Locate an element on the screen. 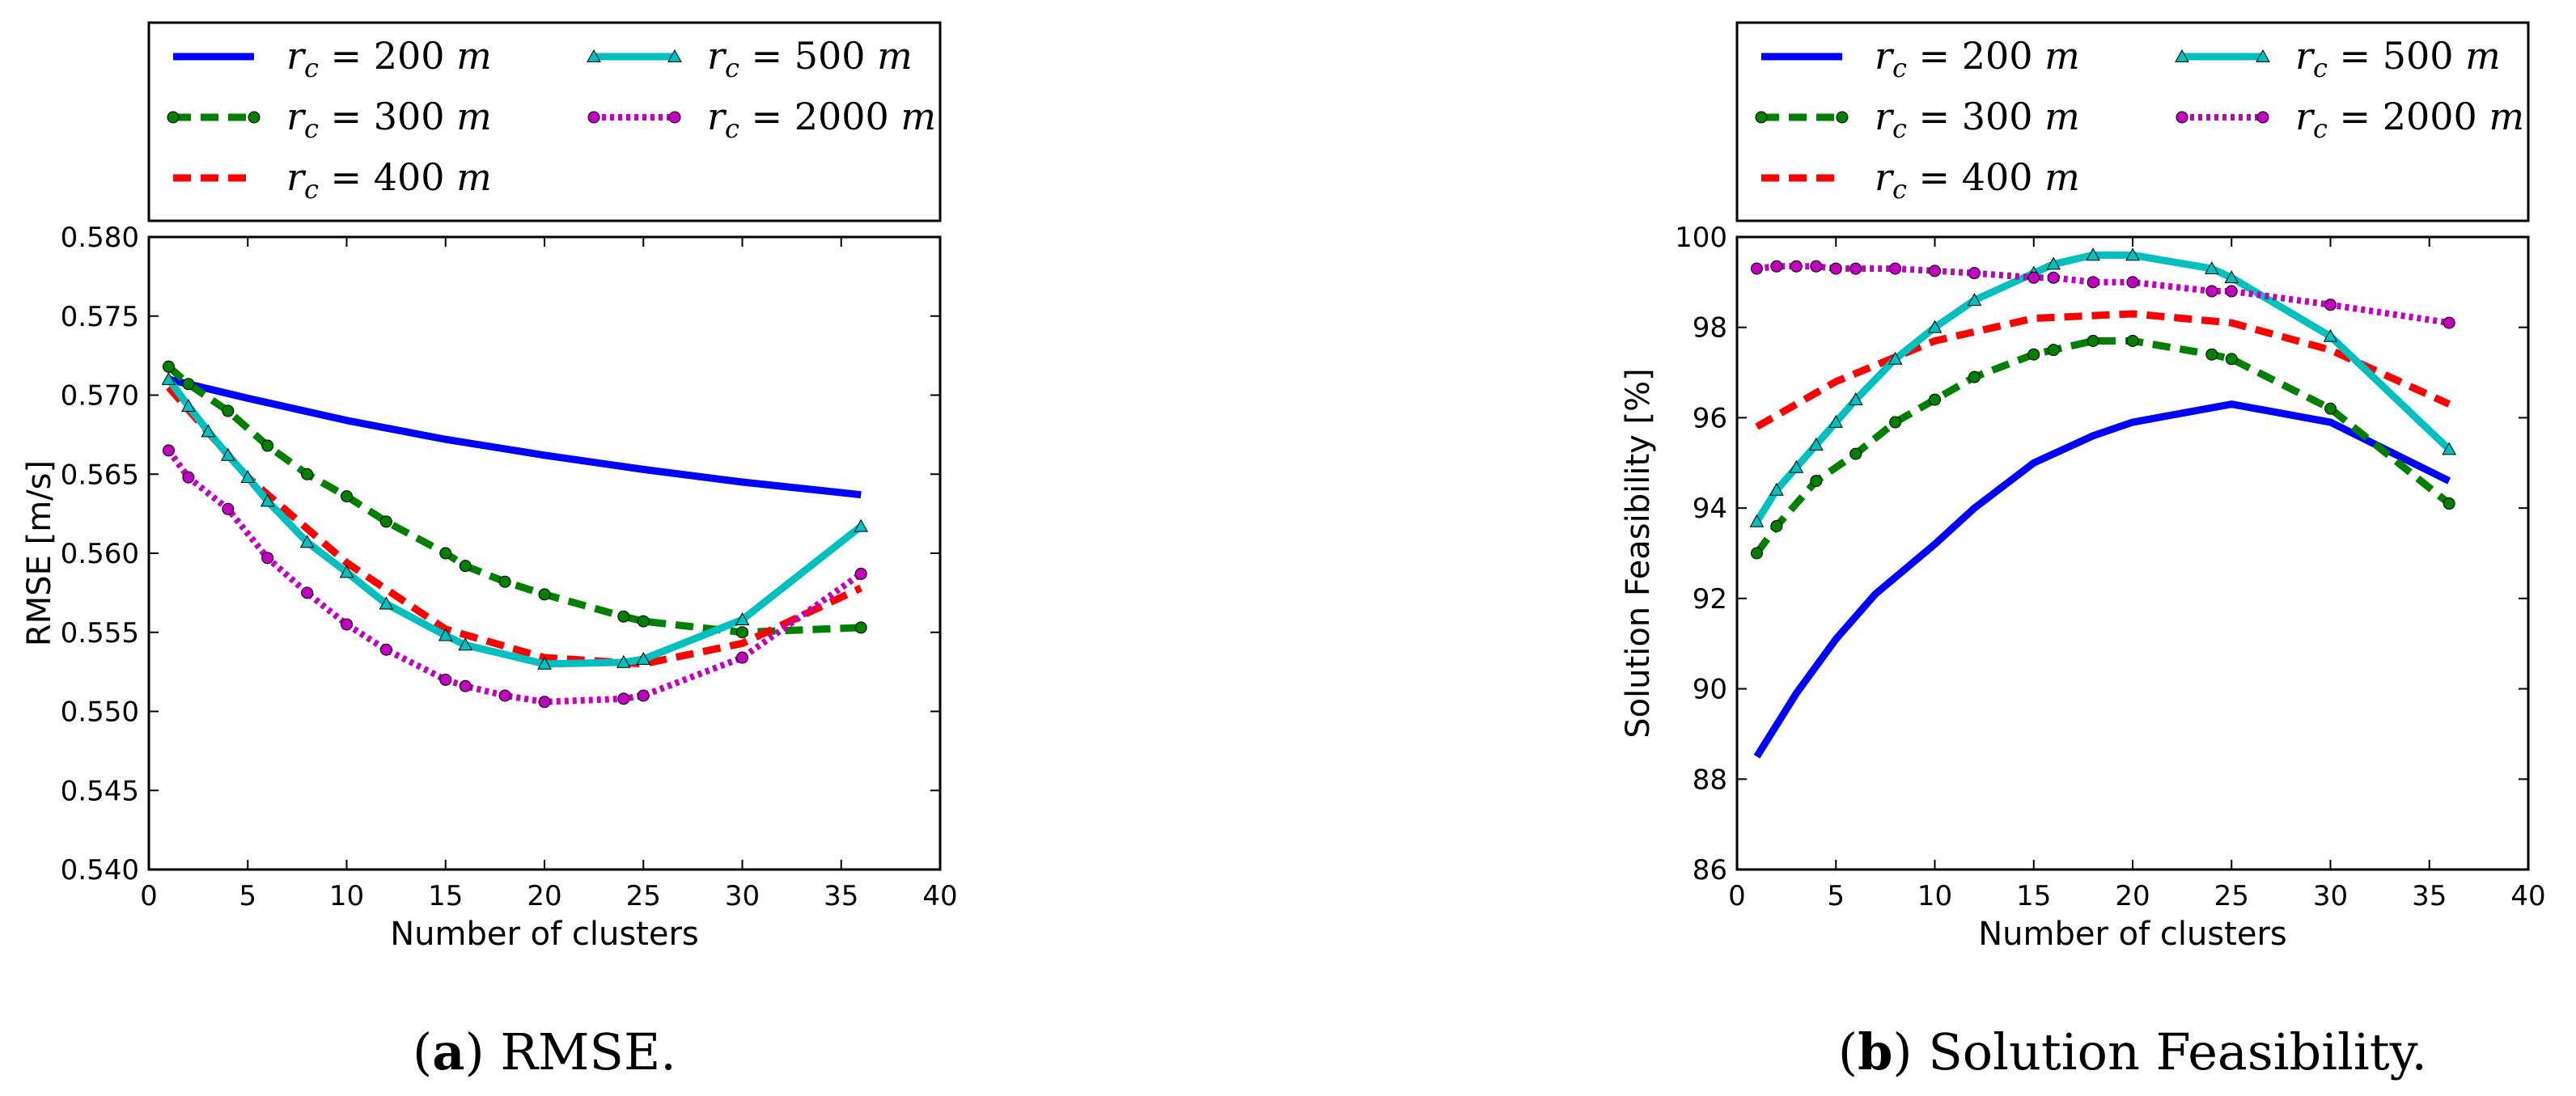 This screenshot has height=1096, width=2576. x-tick-label: 10 is located at coordinates (346, 896).